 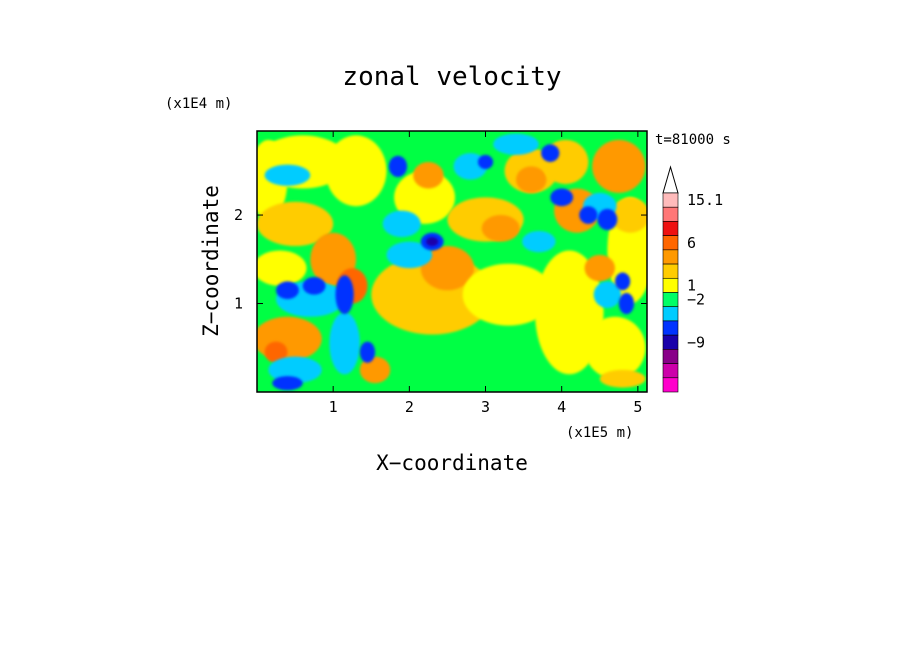 I want to click on x-axis-ticks: 1 2 3 4 5, so click(x=485, y=273).